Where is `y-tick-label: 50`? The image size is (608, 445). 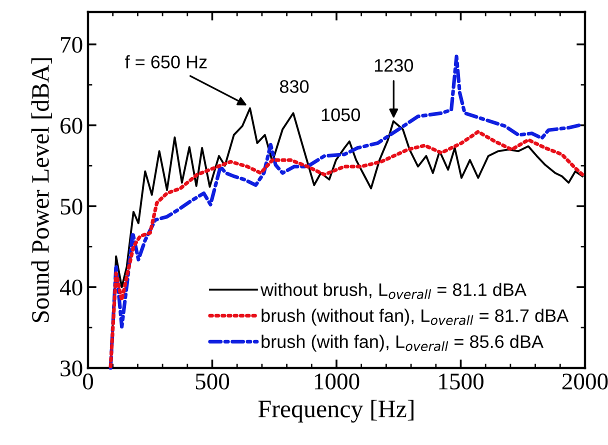 y-tick-label: 50 is located at coordinates (71, 206).